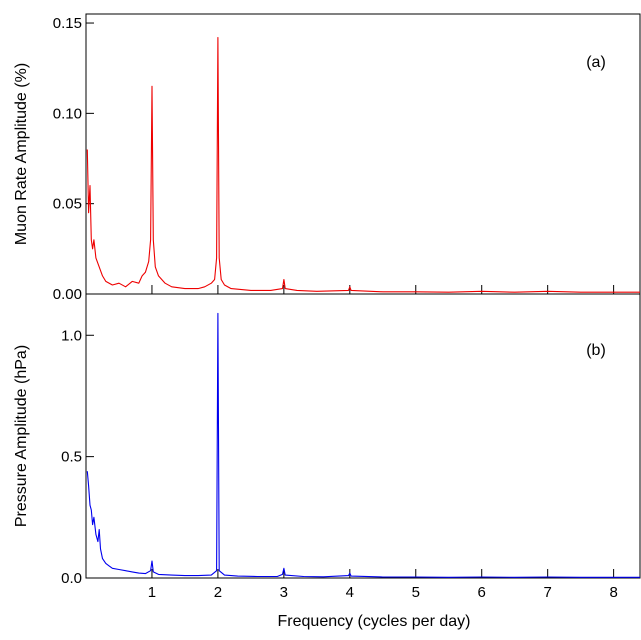 The image size is (641, 640). Describe the element at coordinates (71, 578) in the screenshot. I see `panel-b-ytick-label-0: 0.0` at that location.